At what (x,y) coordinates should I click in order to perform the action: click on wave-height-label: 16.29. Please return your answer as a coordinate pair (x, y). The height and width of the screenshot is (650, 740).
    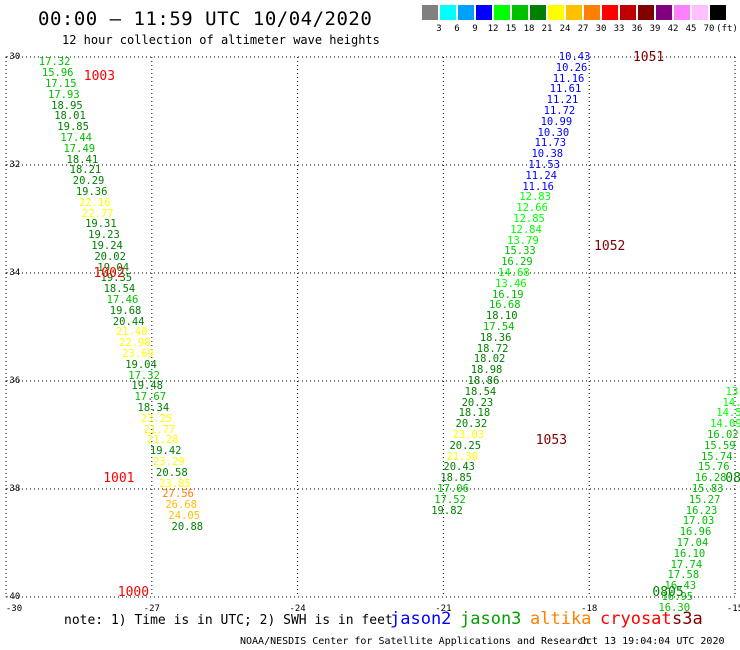
    Looking at the image, I should click on (517, 262).